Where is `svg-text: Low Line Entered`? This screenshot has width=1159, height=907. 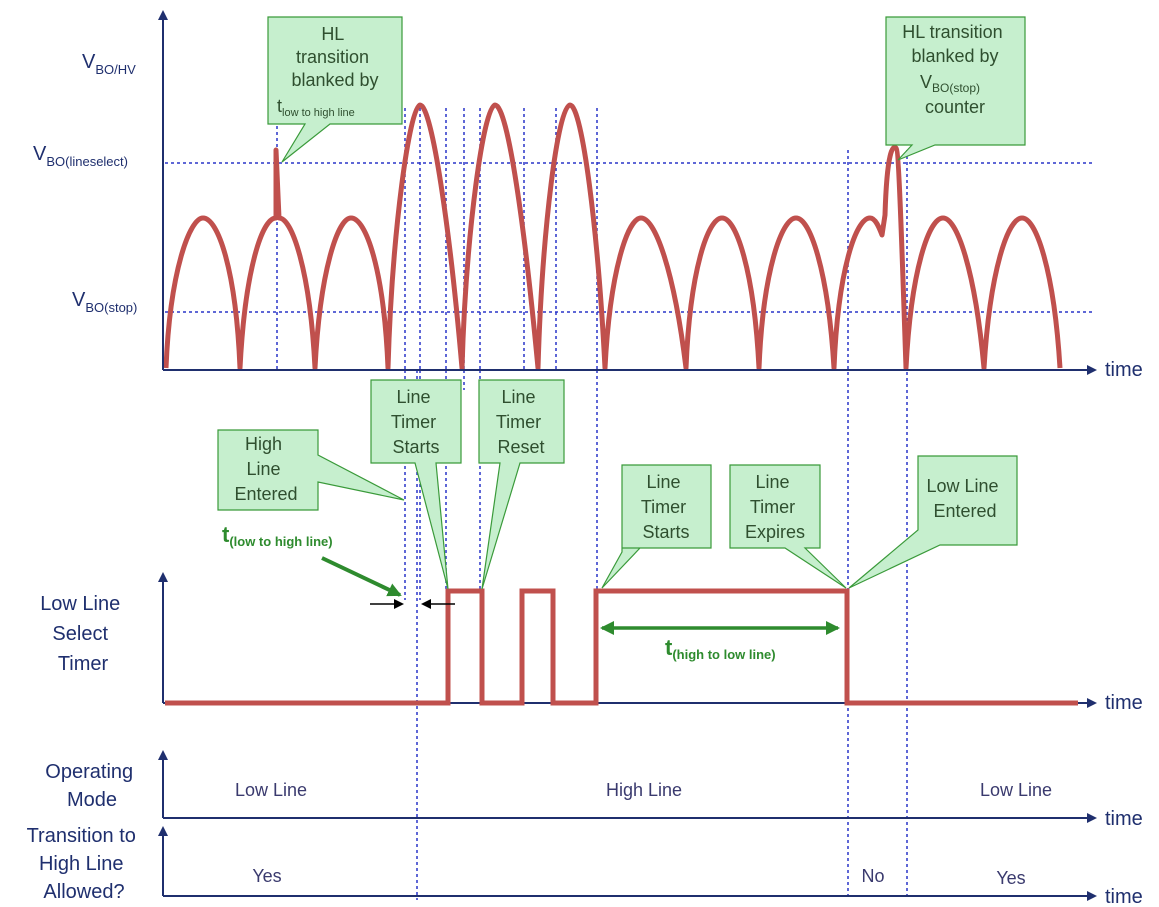
svg-text: Low Line Entered is located at coordinates (964, 498).